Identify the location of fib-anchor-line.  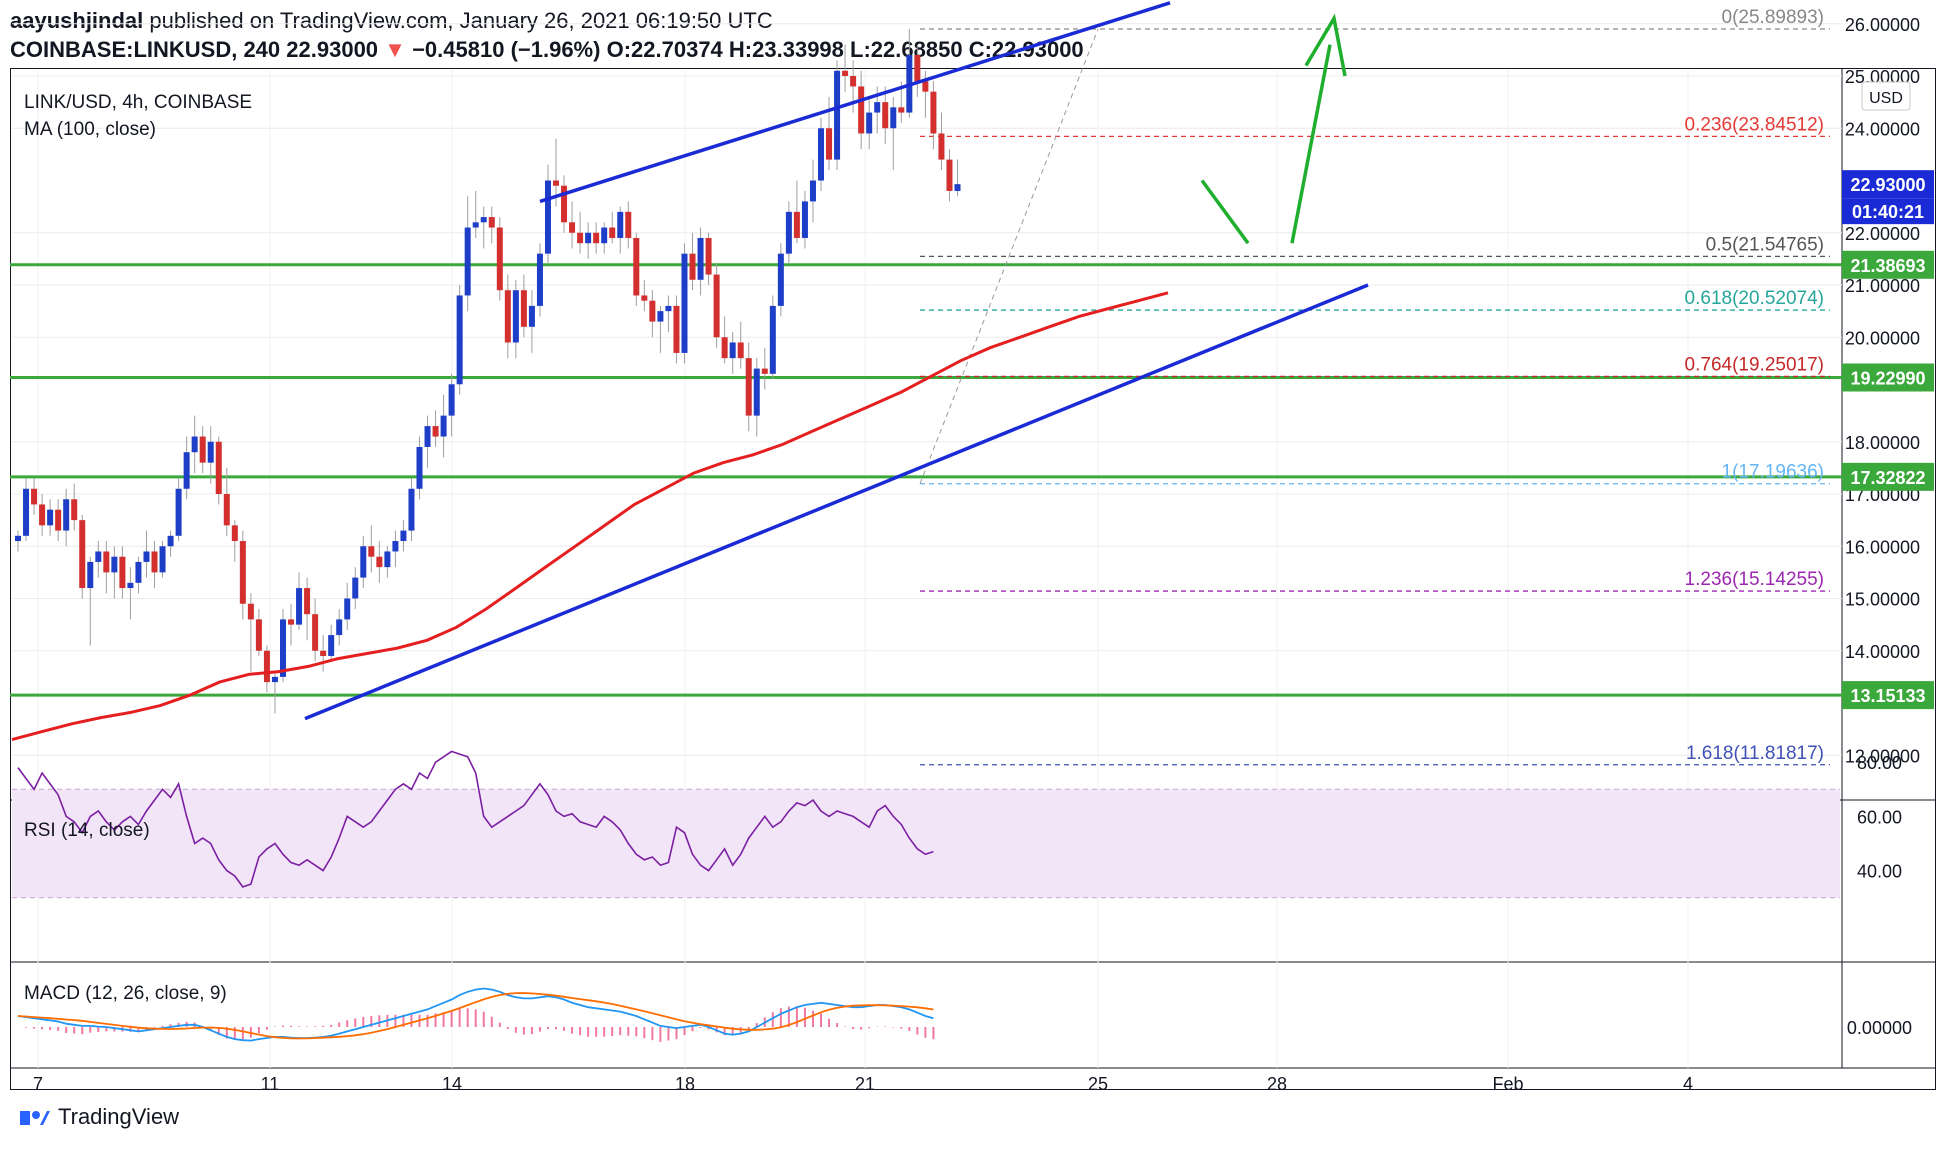
(1009, 256).